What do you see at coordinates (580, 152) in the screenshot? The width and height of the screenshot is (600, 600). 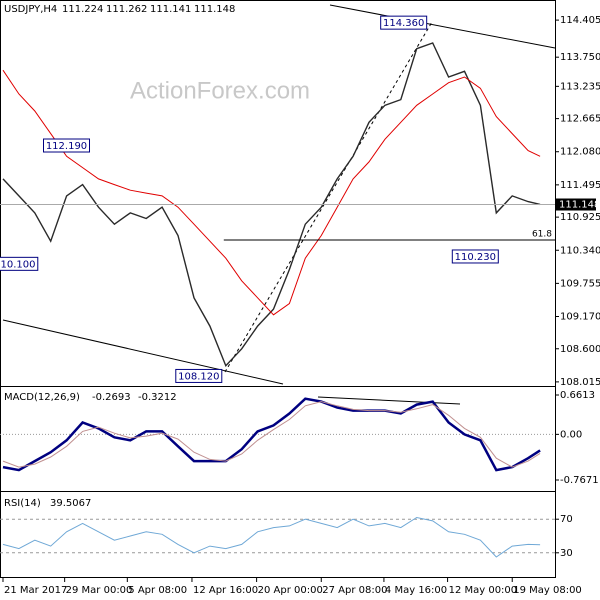 I see `y-tick-label: 112.080` at bounding box center [580, 152].